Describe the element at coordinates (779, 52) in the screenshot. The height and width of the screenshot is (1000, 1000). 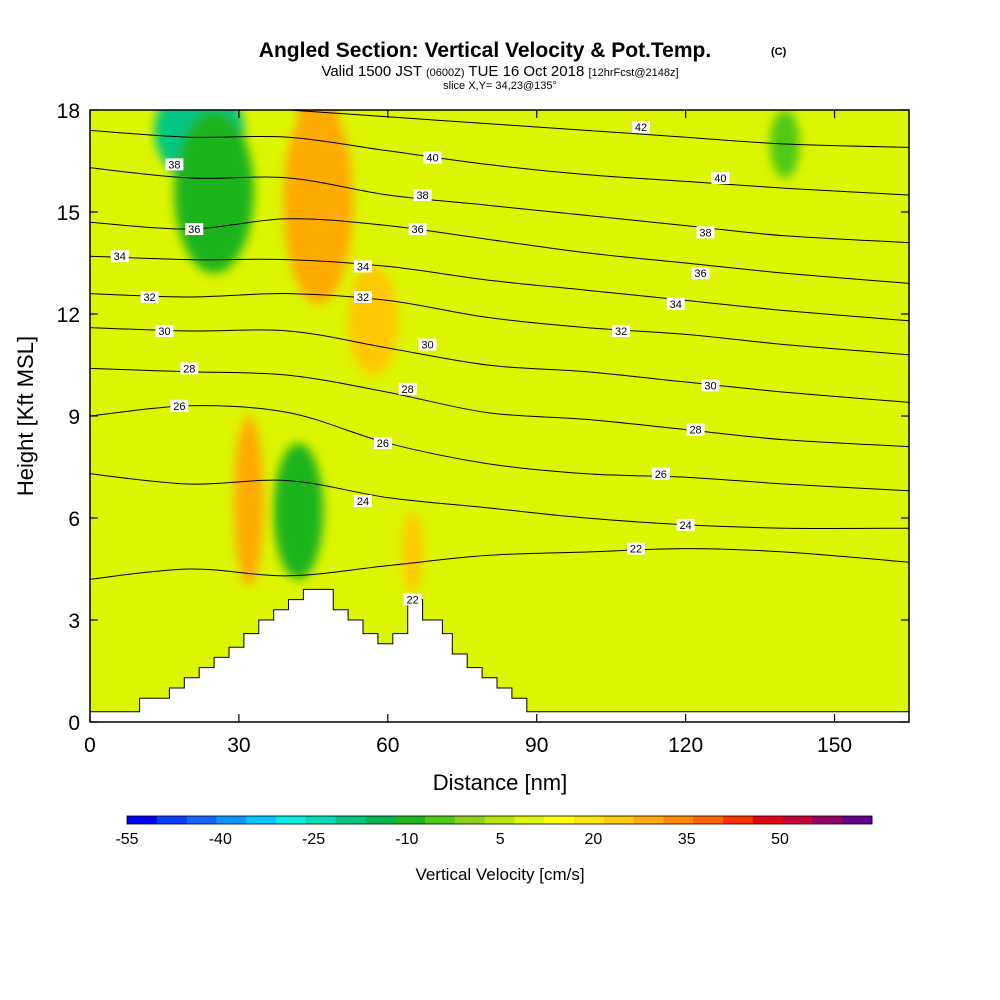
I see `title-suffix: (C)` at that location.